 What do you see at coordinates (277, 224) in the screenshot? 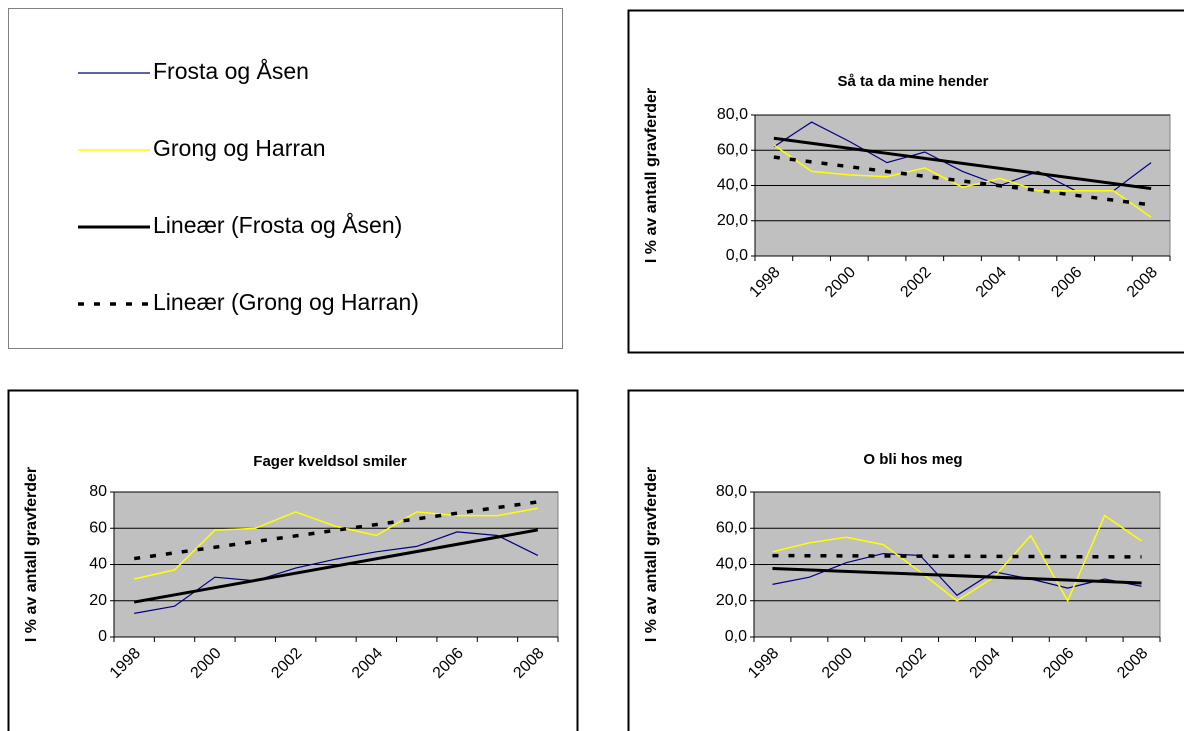
I see `legend-label: Lineær (Frosta og Åsen)` at bounding box center [277, 224].